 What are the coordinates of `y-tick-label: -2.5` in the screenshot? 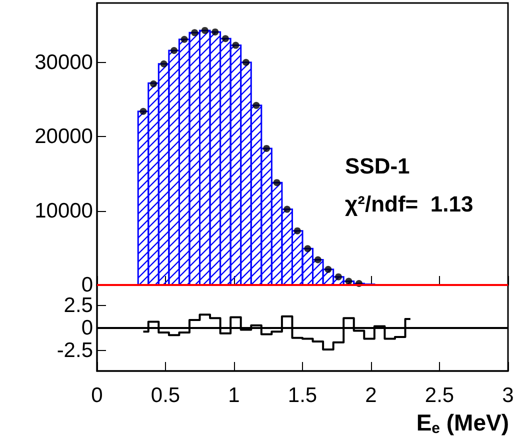 It's located at (74, 350).